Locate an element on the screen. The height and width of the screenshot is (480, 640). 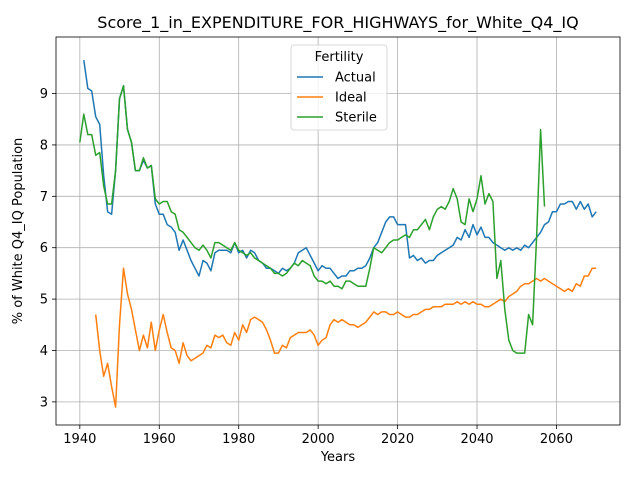
x-tick-label: 2060 is located at coordinates (556, 439).